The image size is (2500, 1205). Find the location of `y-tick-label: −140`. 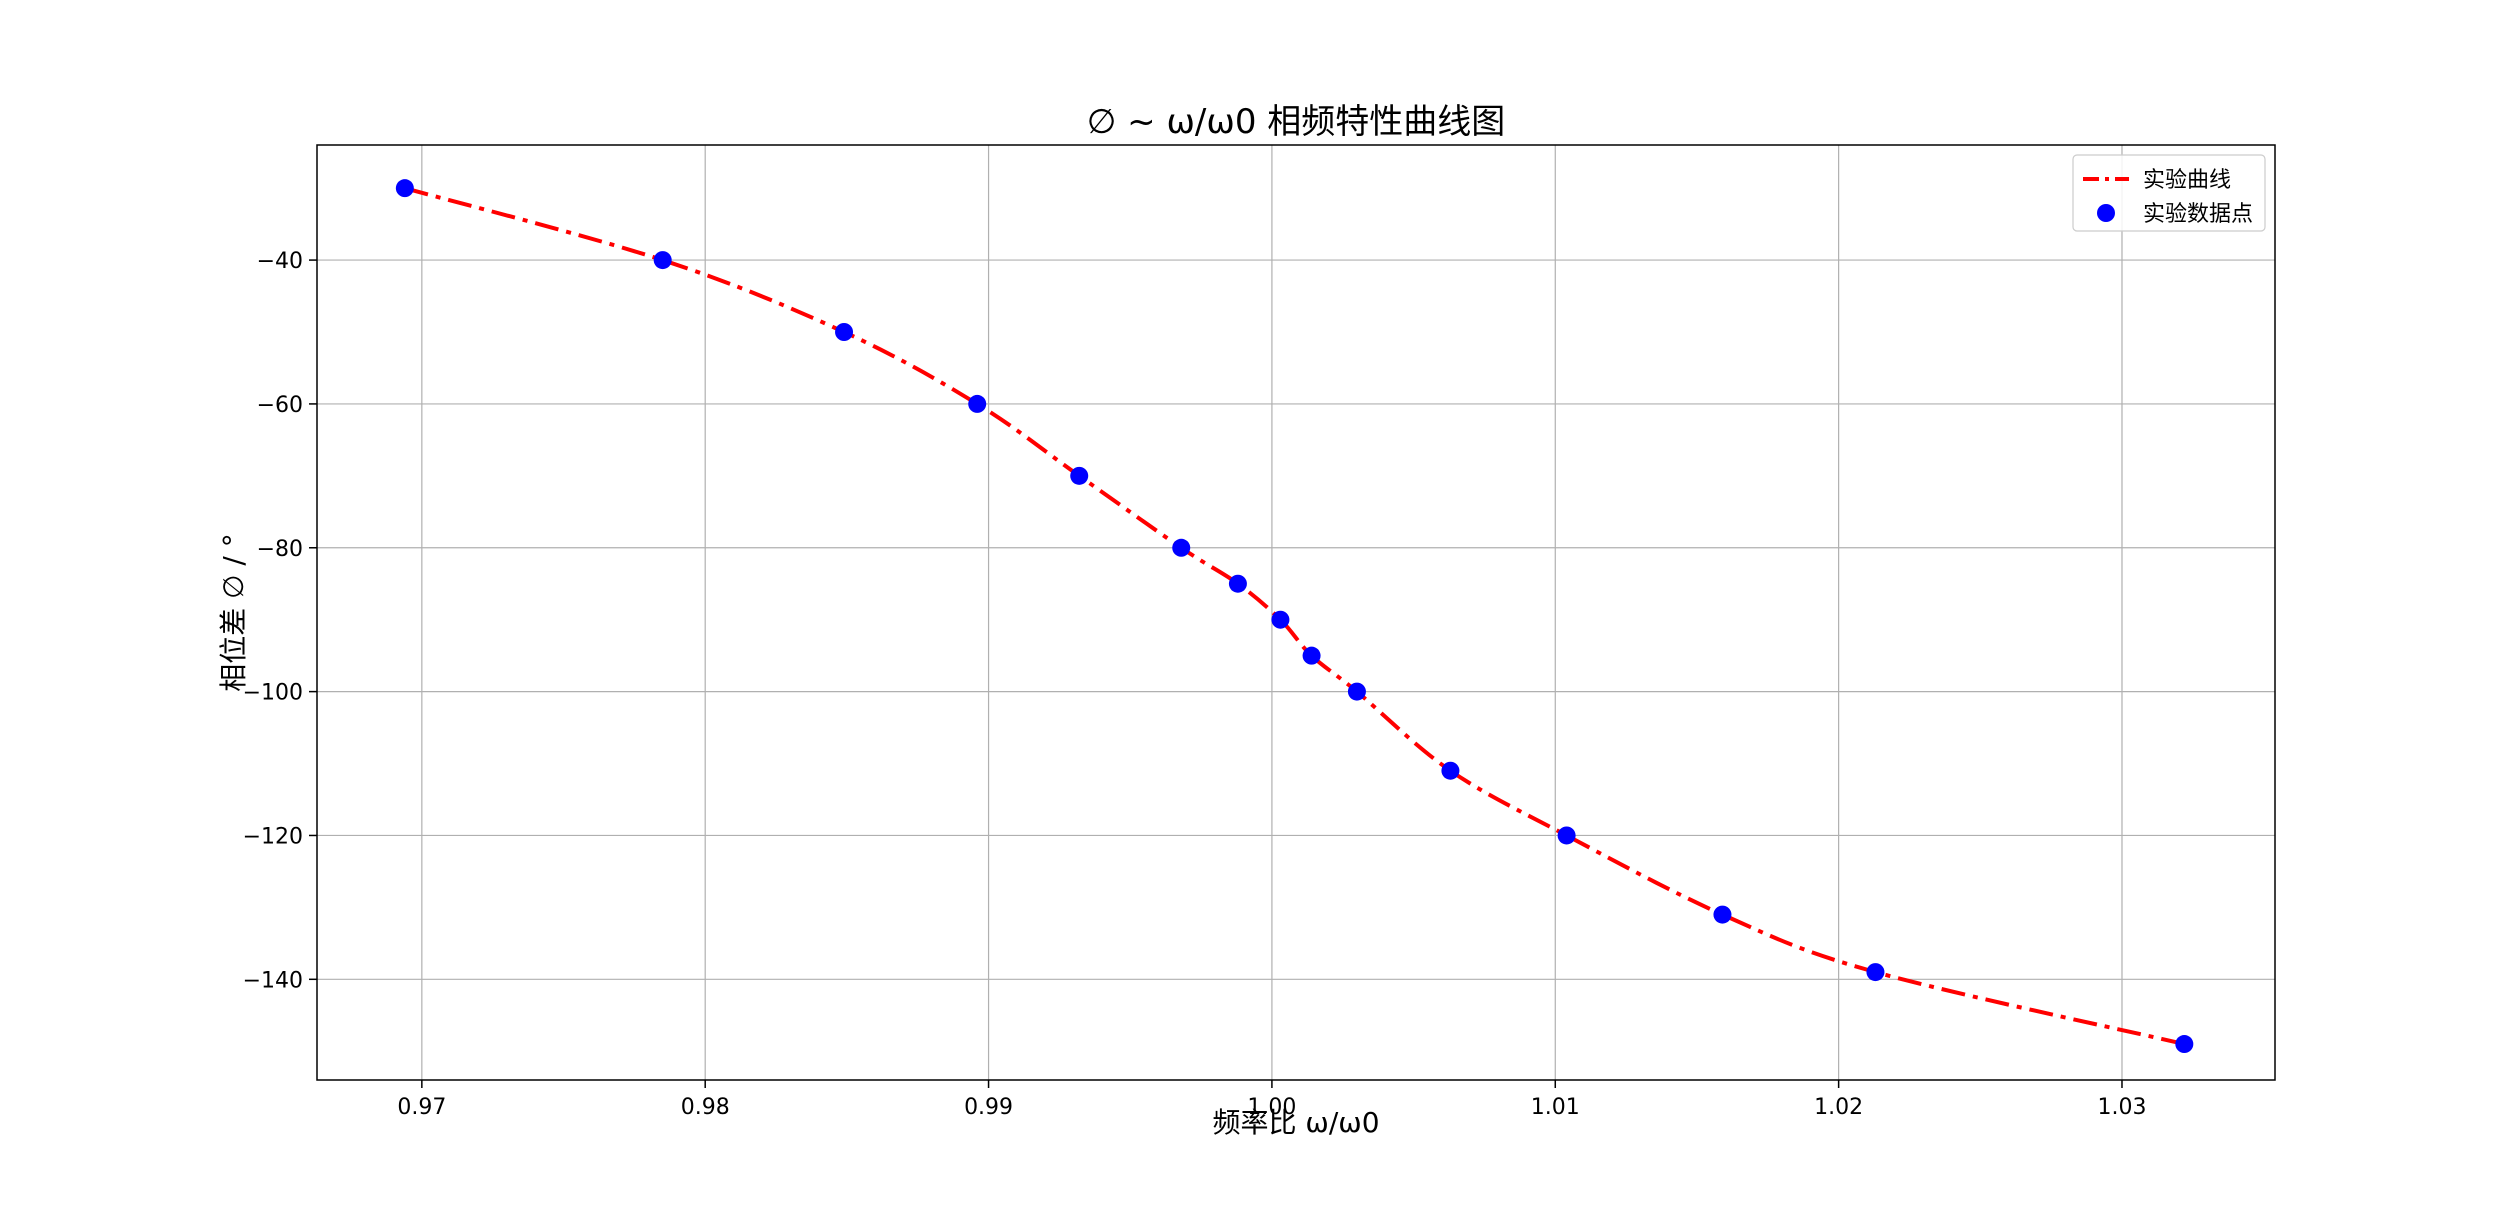

y-tick-label: −140 is located at coordinates (273, 980).